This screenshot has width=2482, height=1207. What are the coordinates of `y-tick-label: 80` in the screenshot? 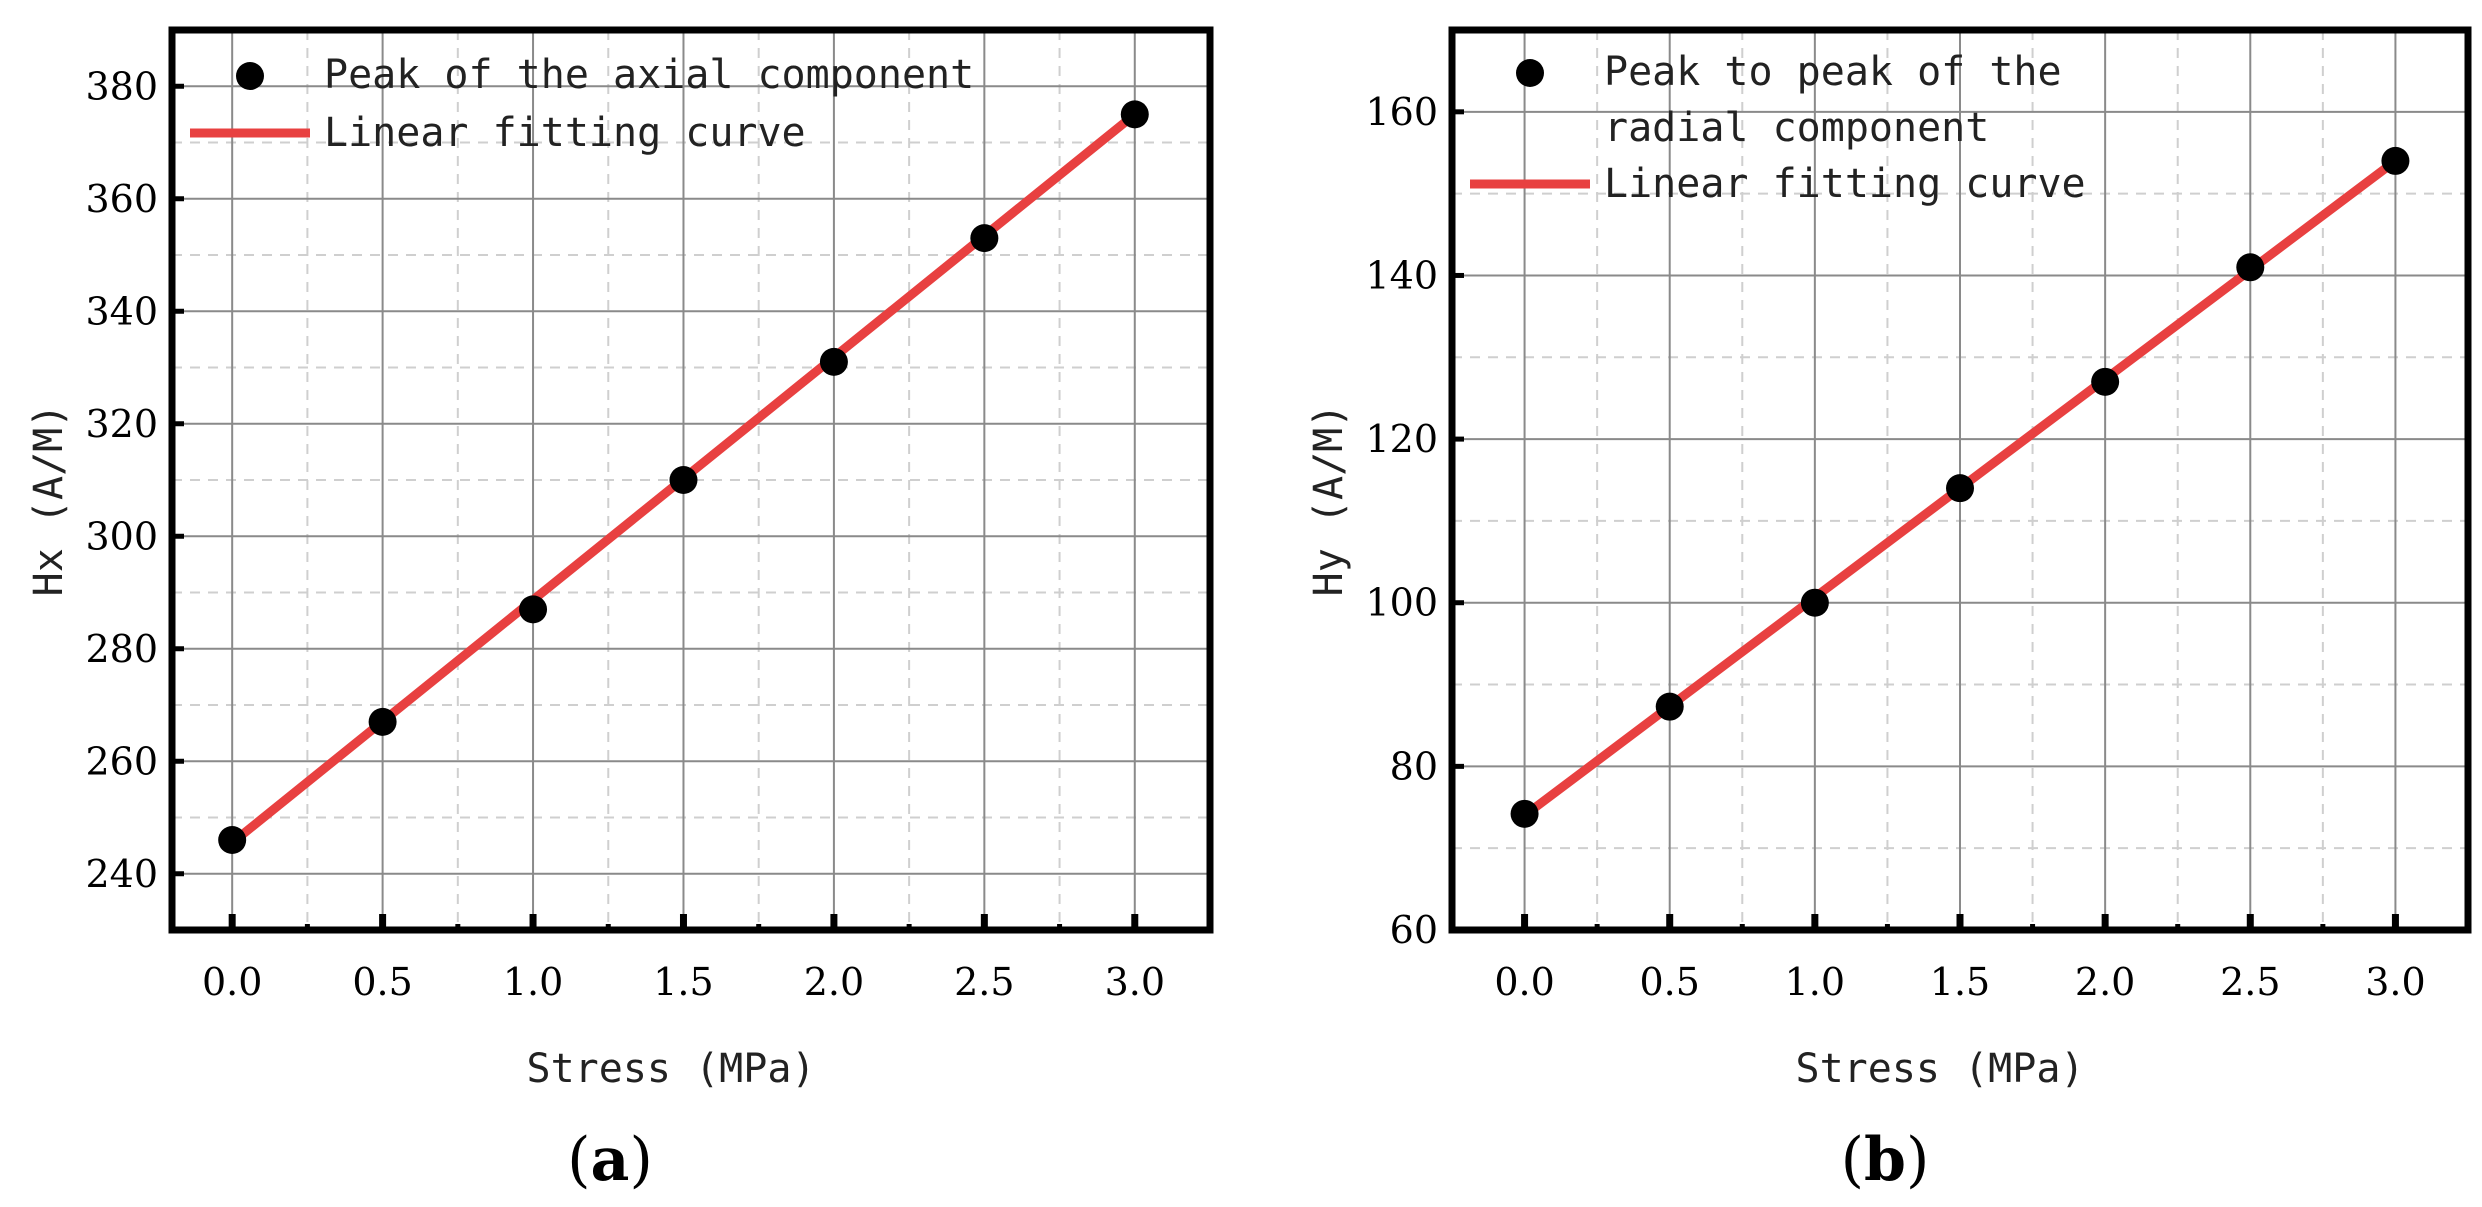 It's located at (1414, 766).